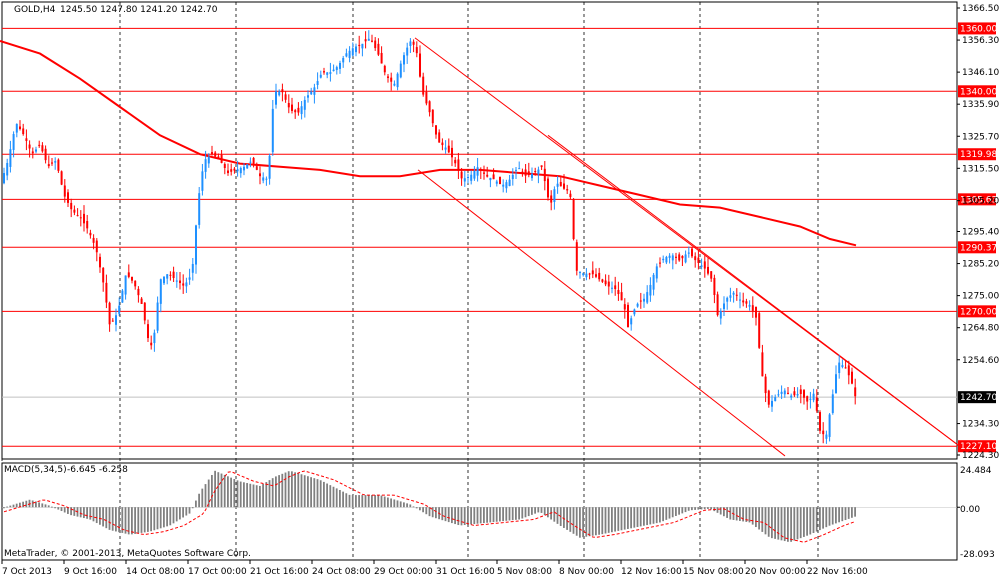 This screenshot has height=578, width=1000. Describe the element at coordinates (980, 137) in the screenshot. I see `y-tick-label: 1325.70` at that location.